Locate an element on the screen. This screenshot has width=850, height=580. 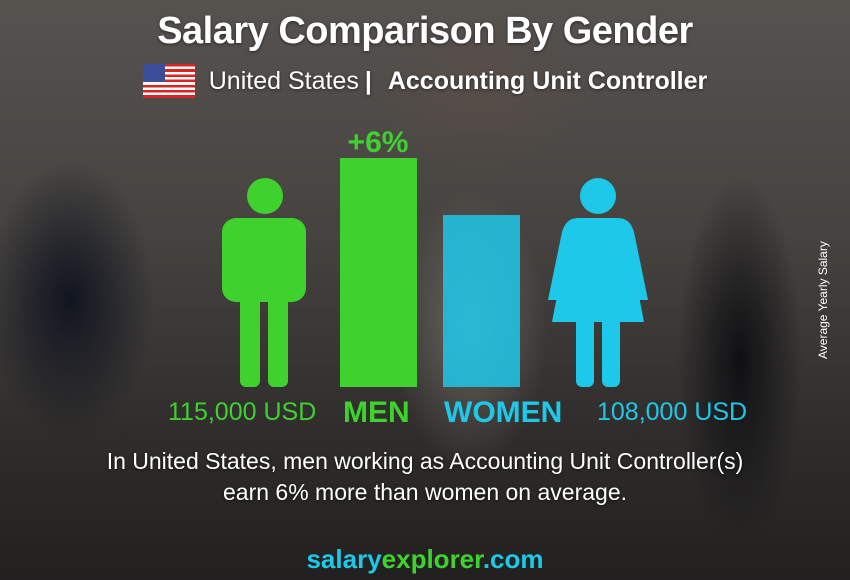
brand-part-salary: salary is located at coordinates (344, 559).